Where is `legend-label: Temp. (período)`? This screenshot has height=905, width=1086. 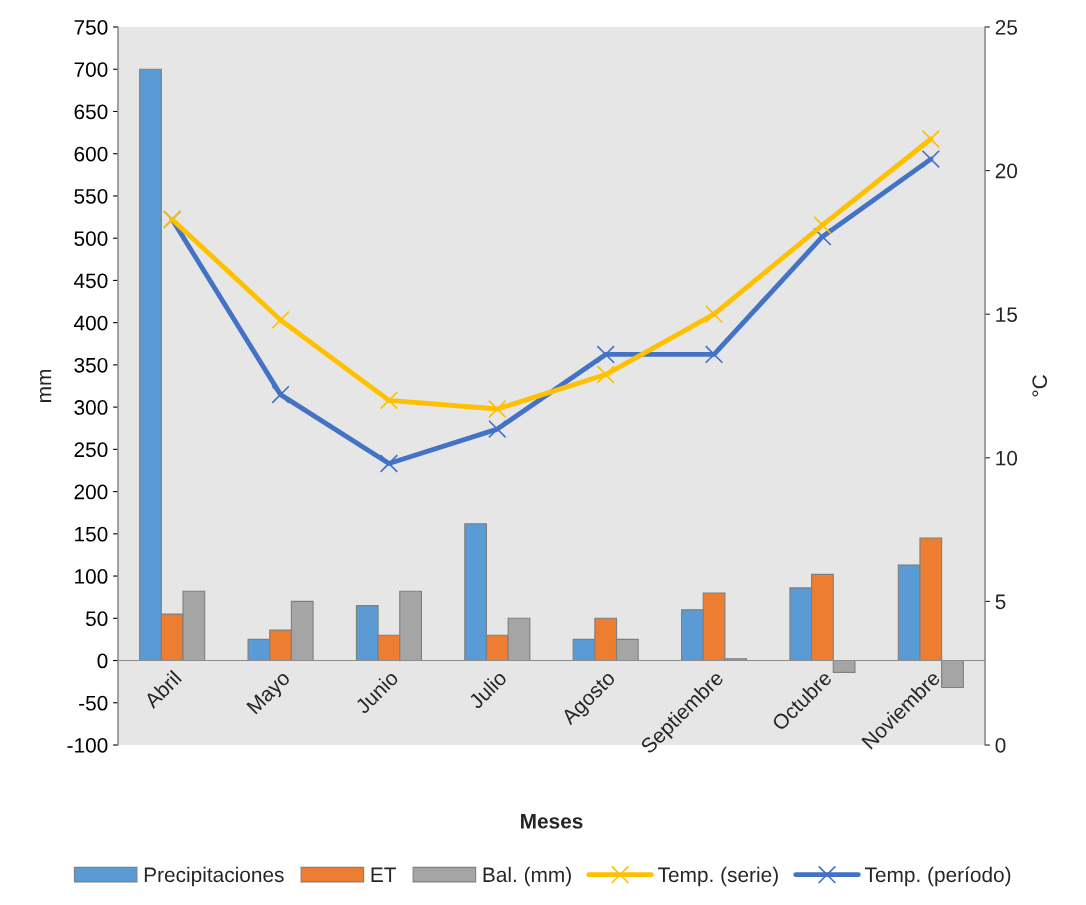 legend-label: Temp. (período) is located at coordinates (938, 876).